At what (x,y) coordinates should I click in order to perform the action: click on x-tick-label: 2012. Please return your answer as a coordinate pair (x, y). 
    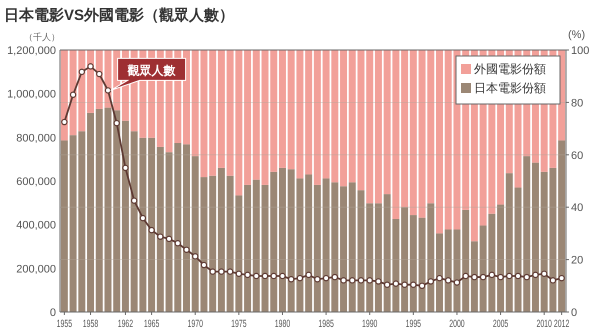
    Looking at the image, I should click on (566, 324).